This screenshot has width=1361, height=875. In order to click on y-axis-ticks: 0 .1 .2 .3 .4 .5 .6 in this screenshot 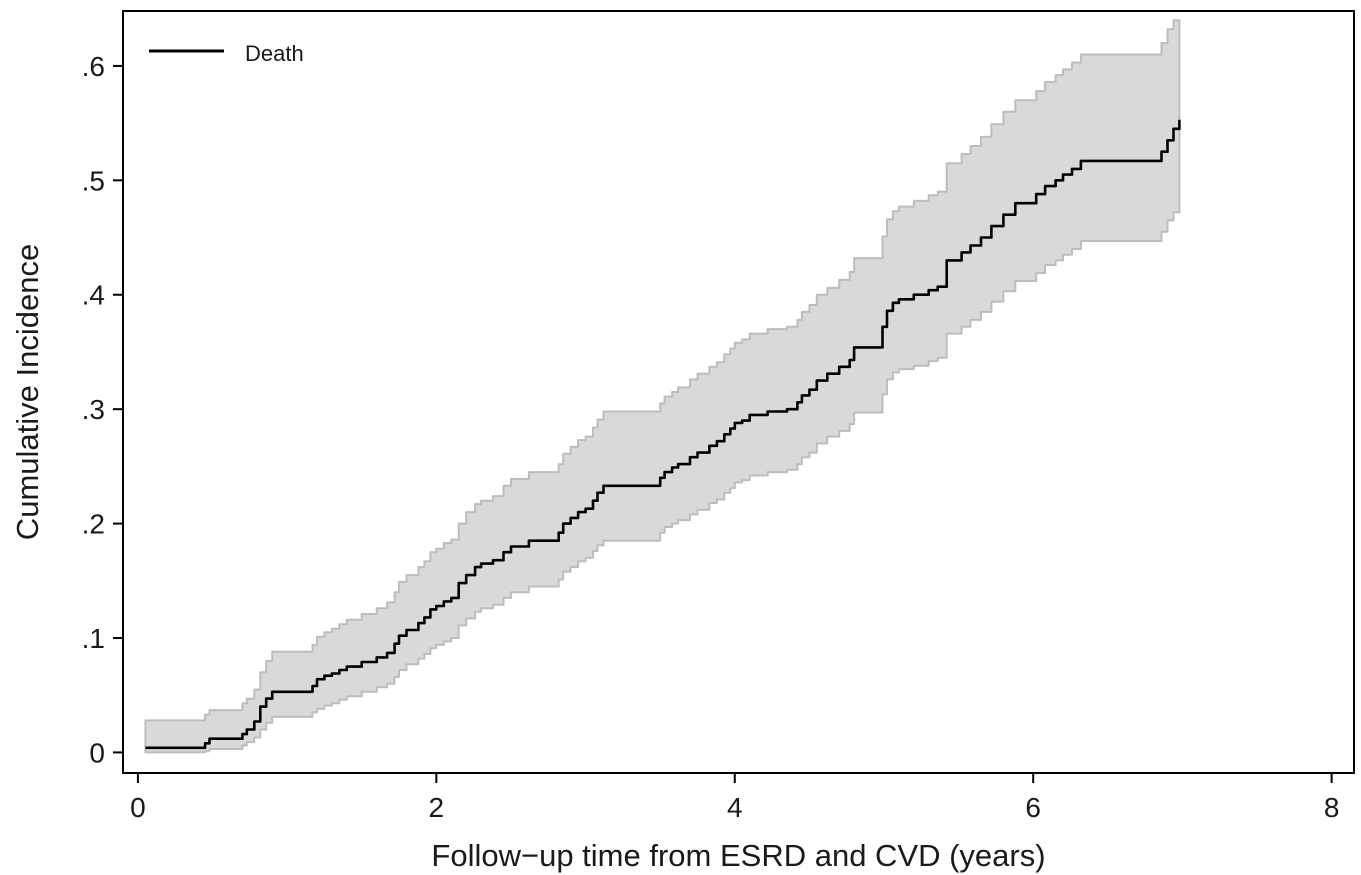, I will do `click(102, 409)`.